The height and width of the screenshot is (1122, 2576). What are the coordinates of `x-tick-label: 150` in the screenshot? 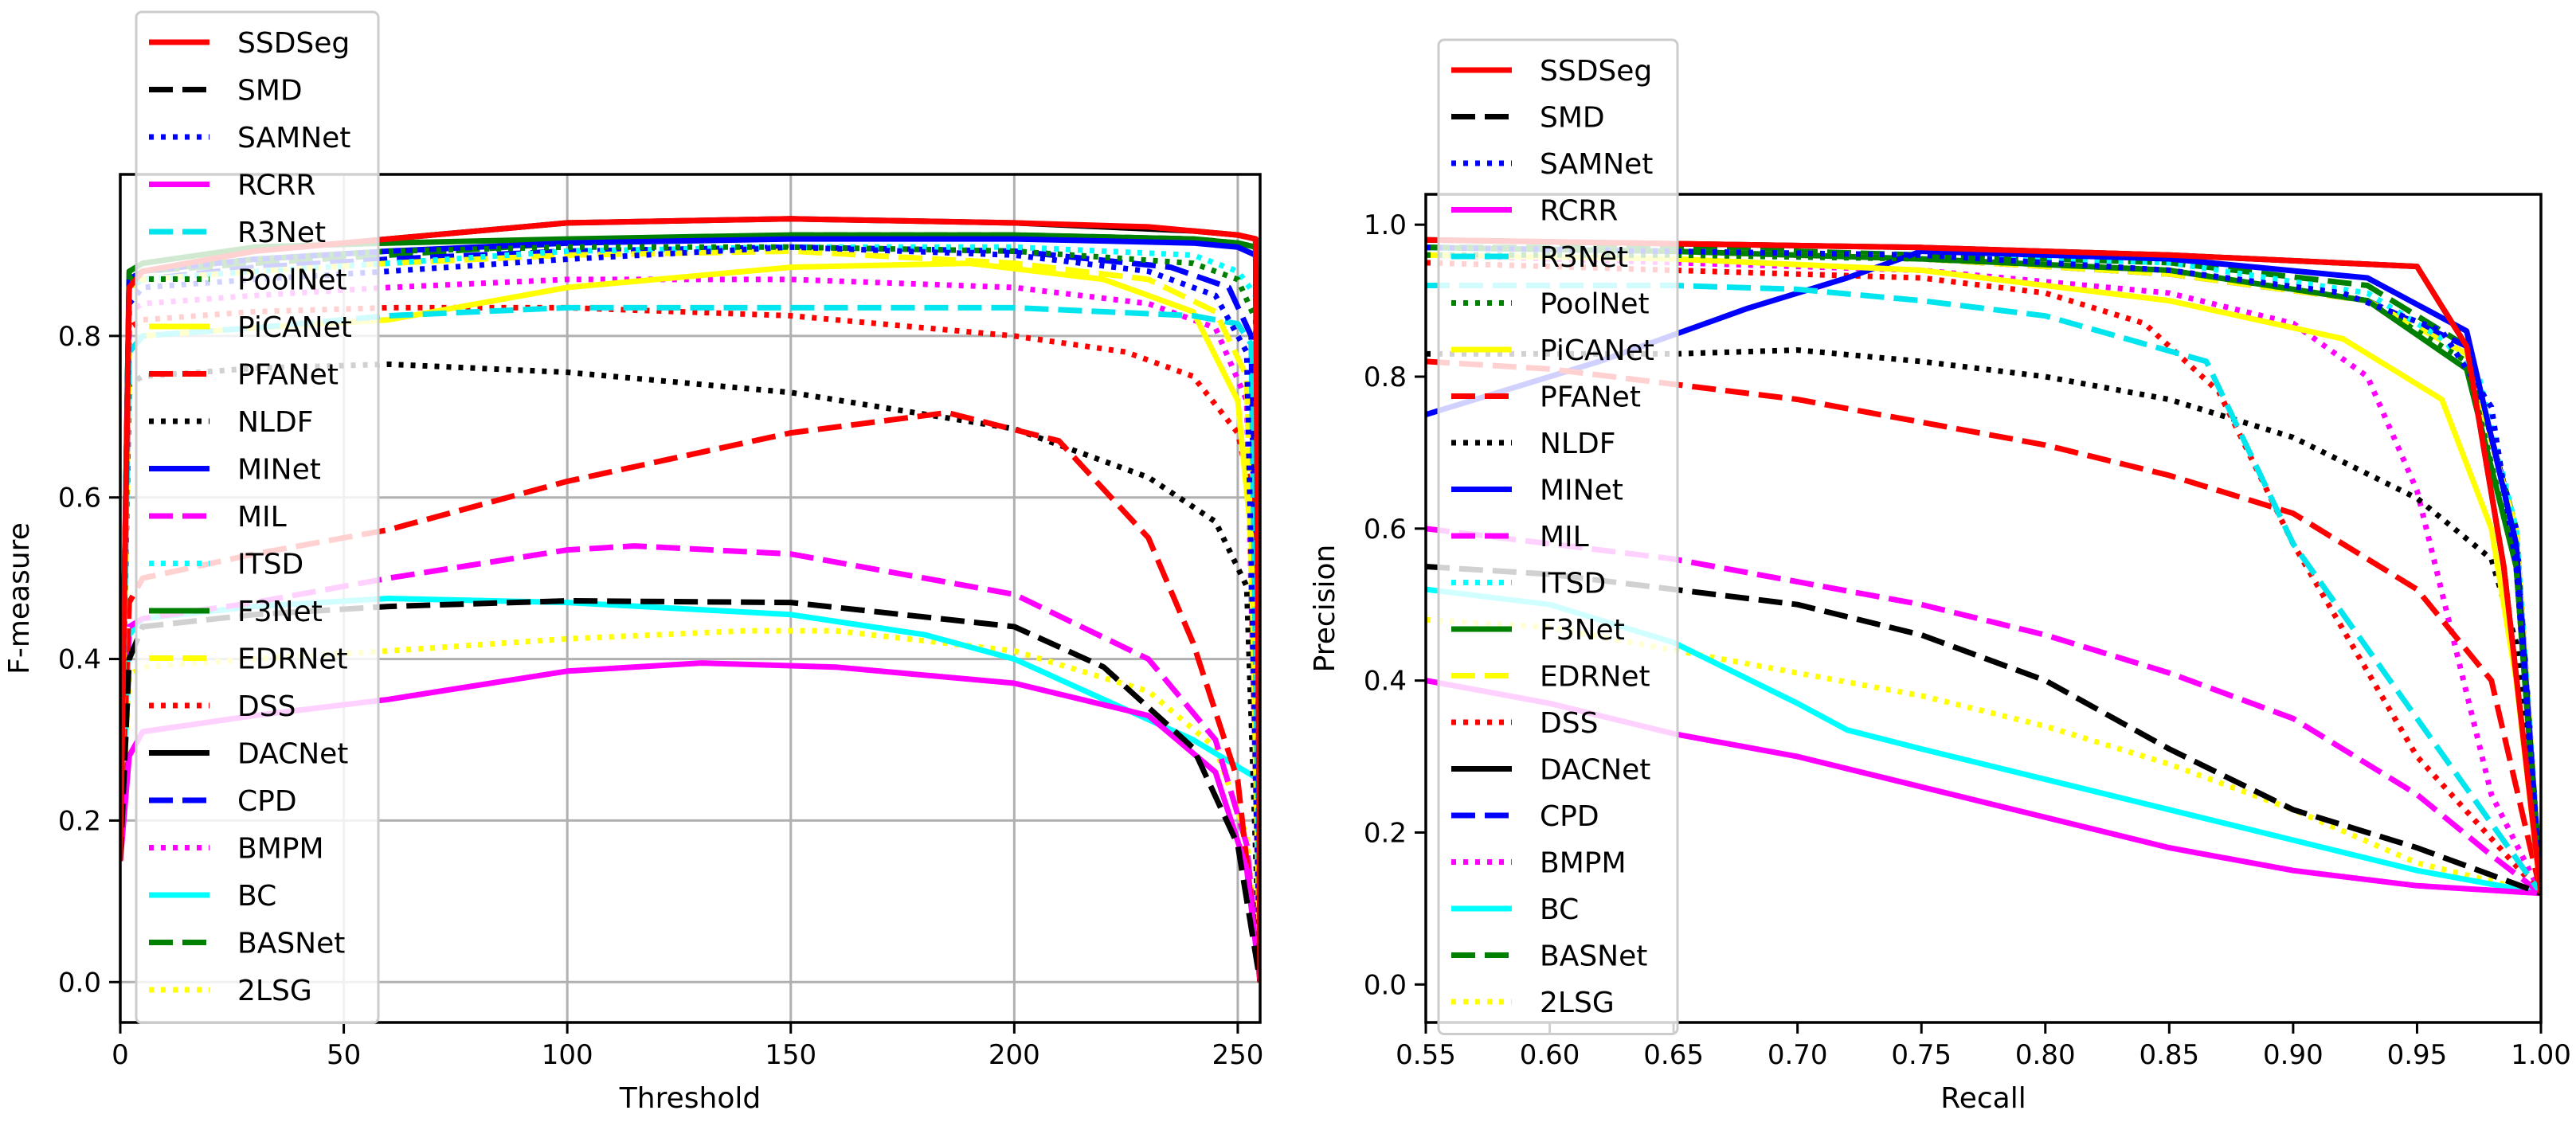 It's located at (790, 1055).